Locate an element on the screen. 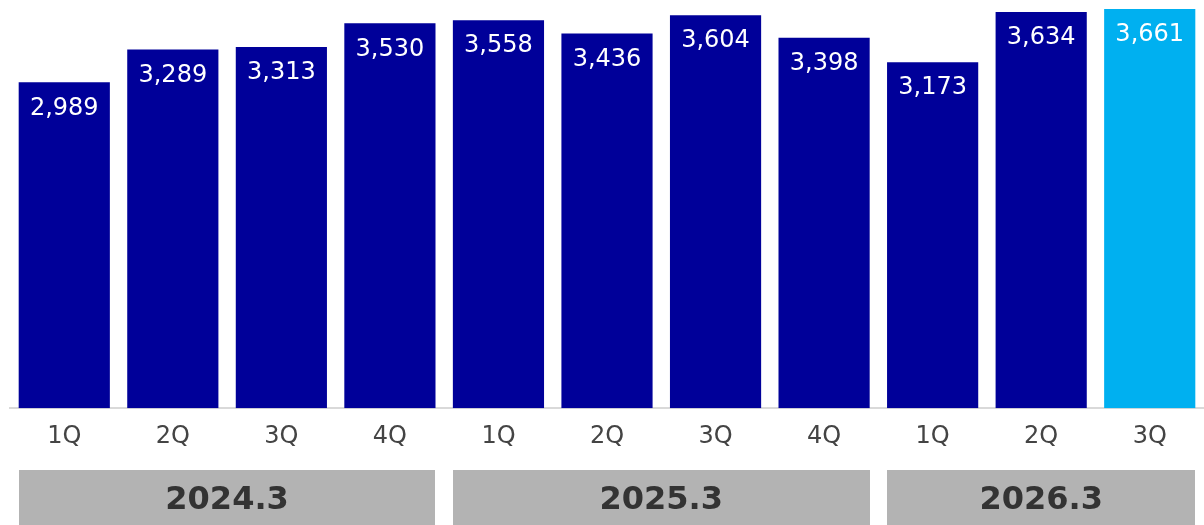  text: 2025.3 is located at coordinates (661, 497).